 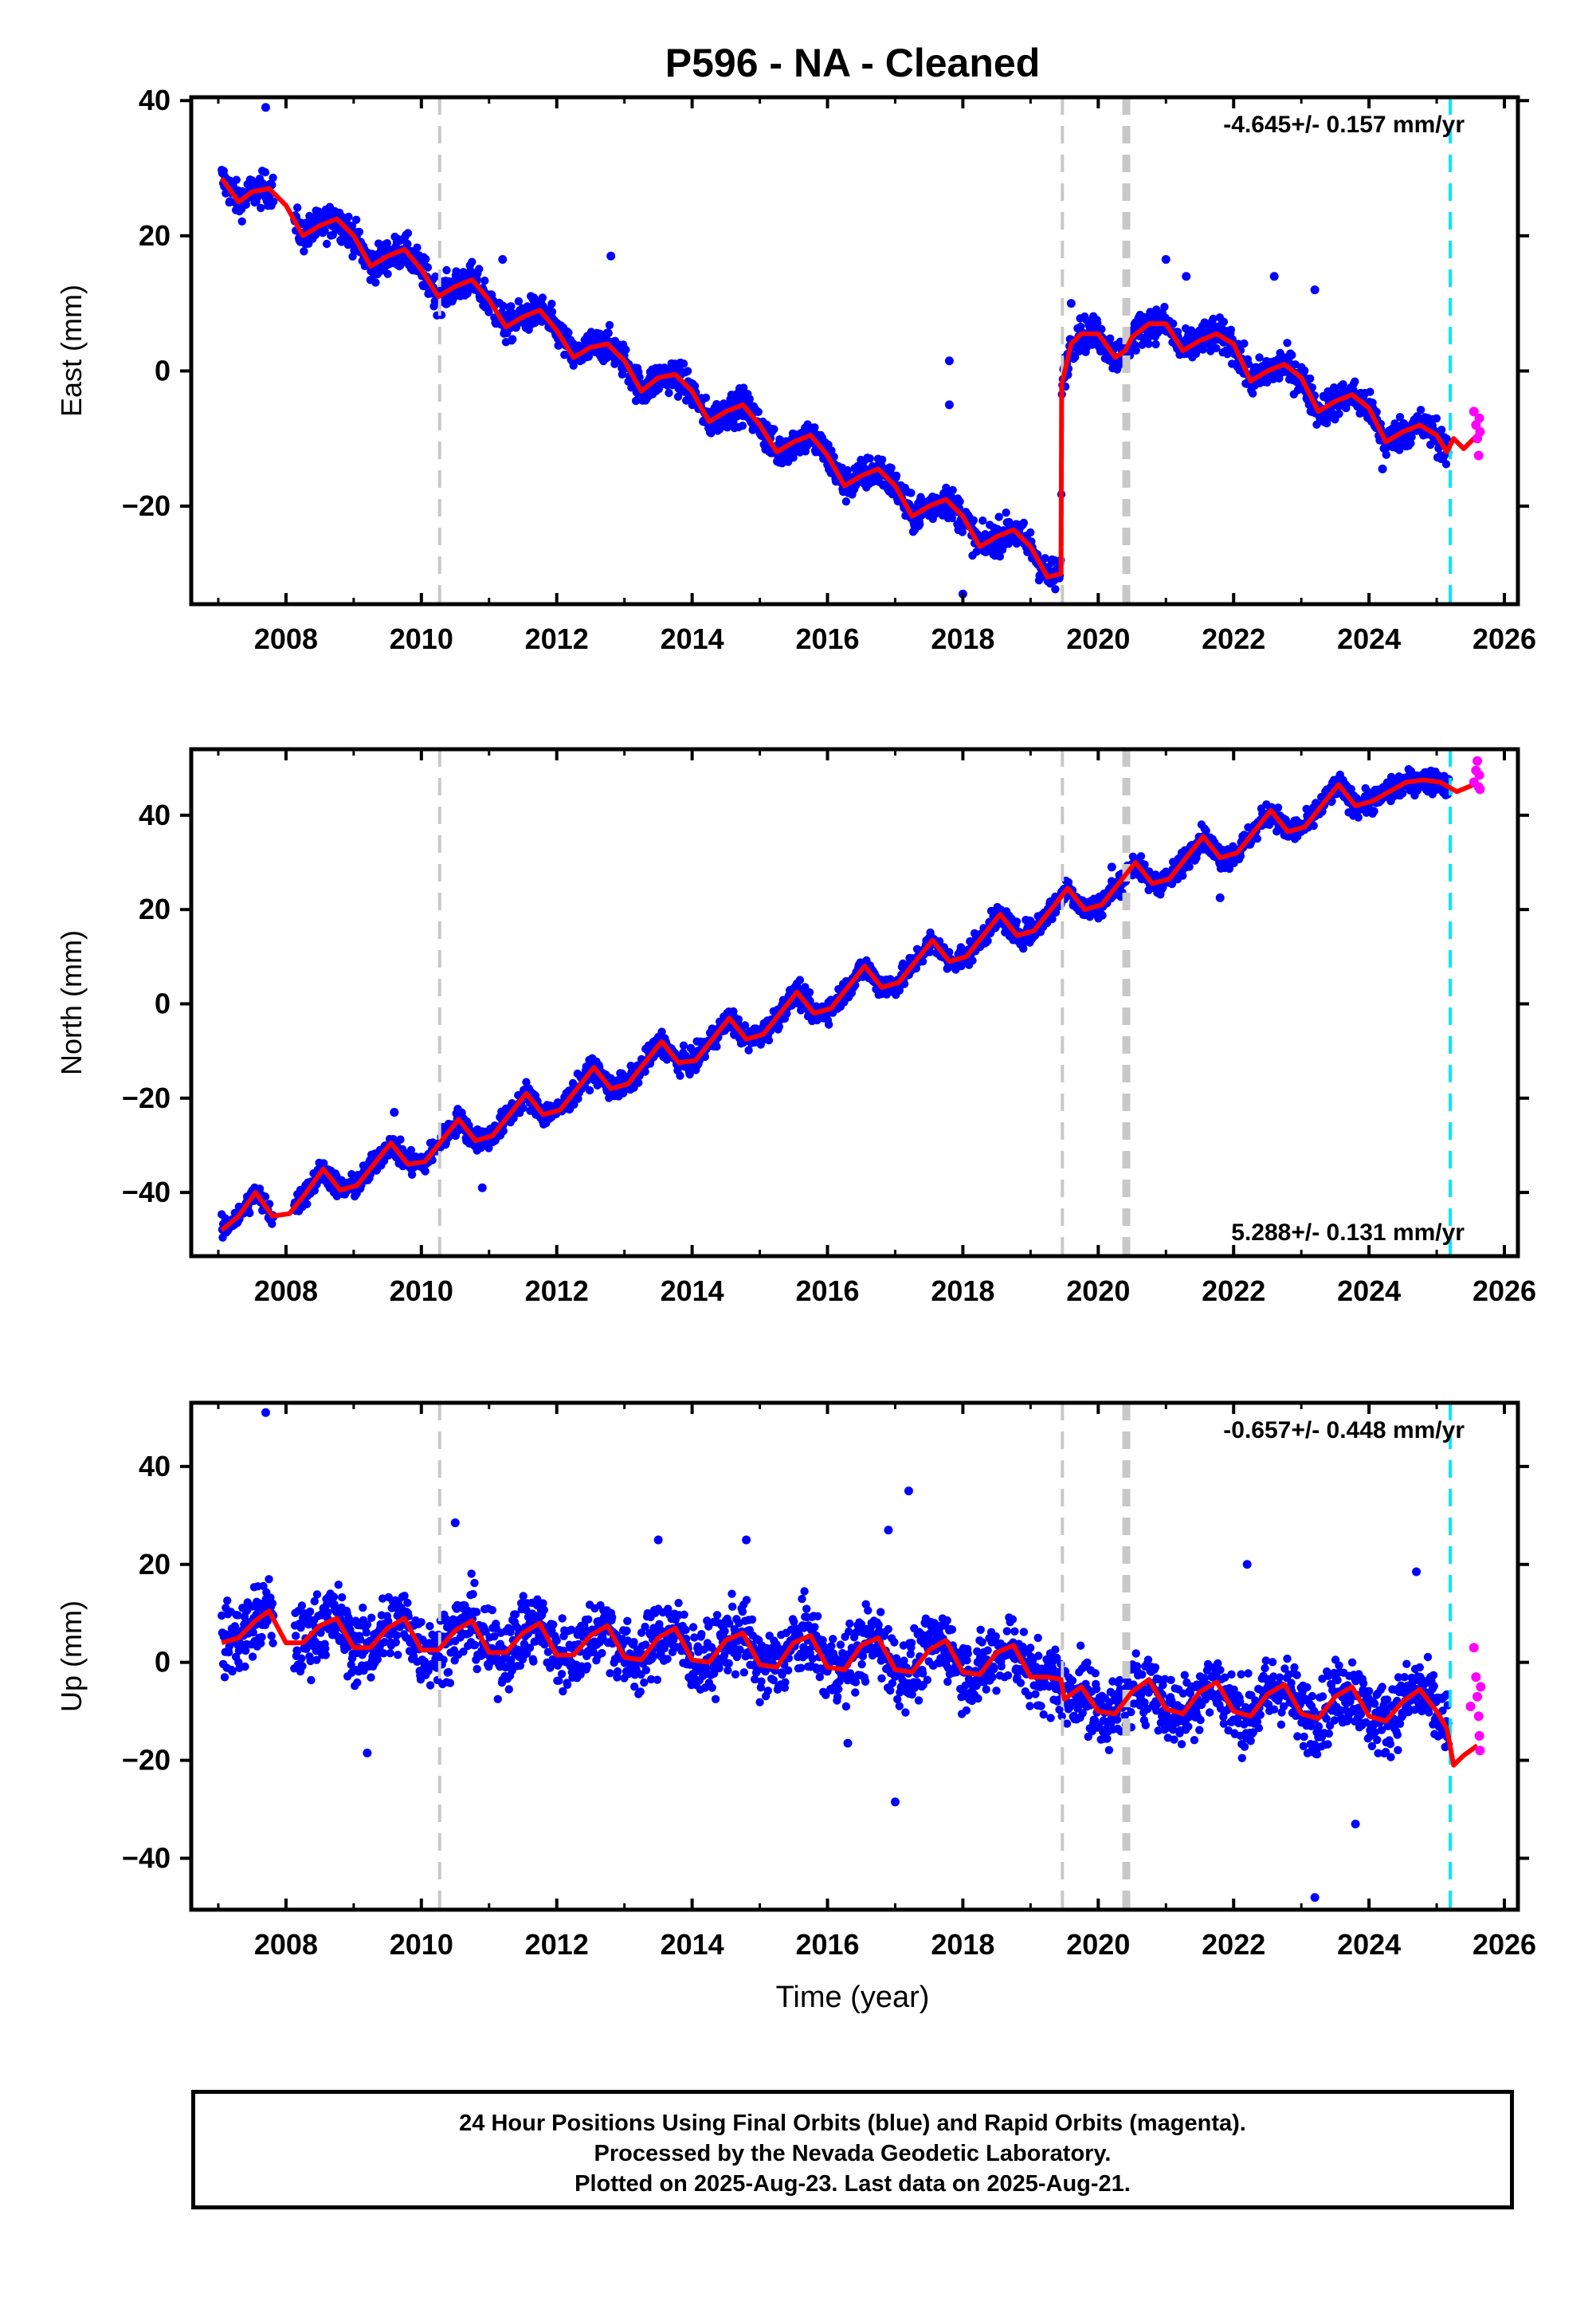 What do you see at coordinates (693, 638) in the screenshot?
I see `east-x-tick-label: 2014` at bounding box center [693, 638].